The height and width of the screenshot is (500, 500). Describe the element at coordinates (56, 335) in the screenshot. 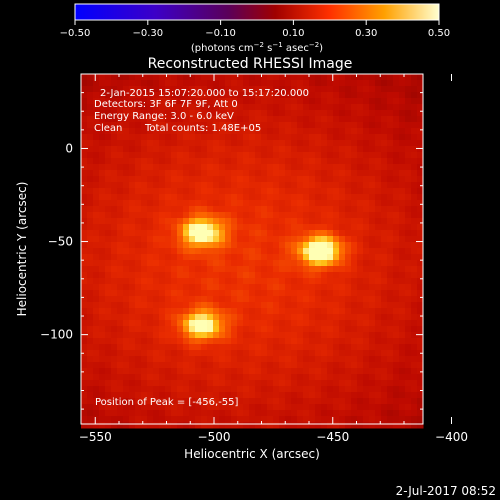

I see `y-tick-label: −100` at that location.